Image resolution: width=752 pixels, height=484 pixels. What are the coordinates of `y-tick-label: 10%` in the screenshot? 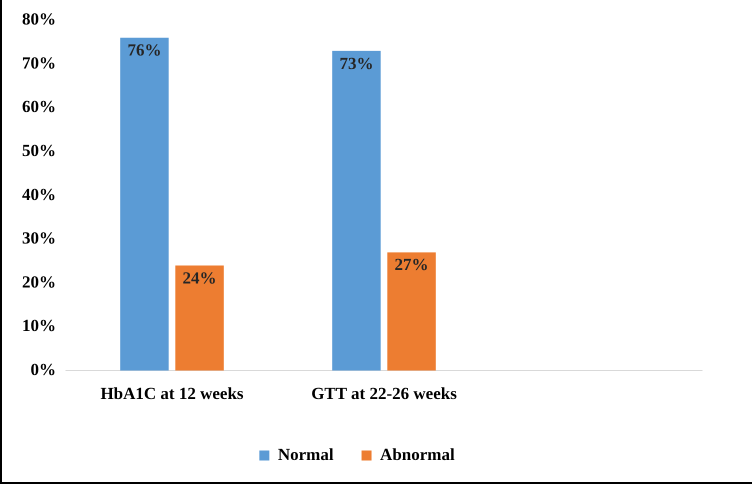 It's located at (39, 326).